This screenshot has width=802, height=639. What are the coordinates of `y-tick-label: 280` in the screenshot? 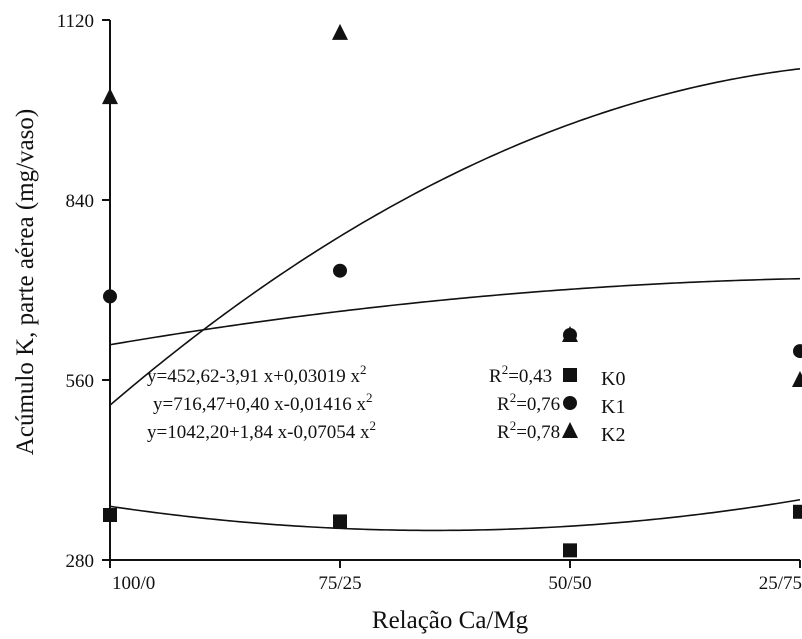 It's located at (80, 561).